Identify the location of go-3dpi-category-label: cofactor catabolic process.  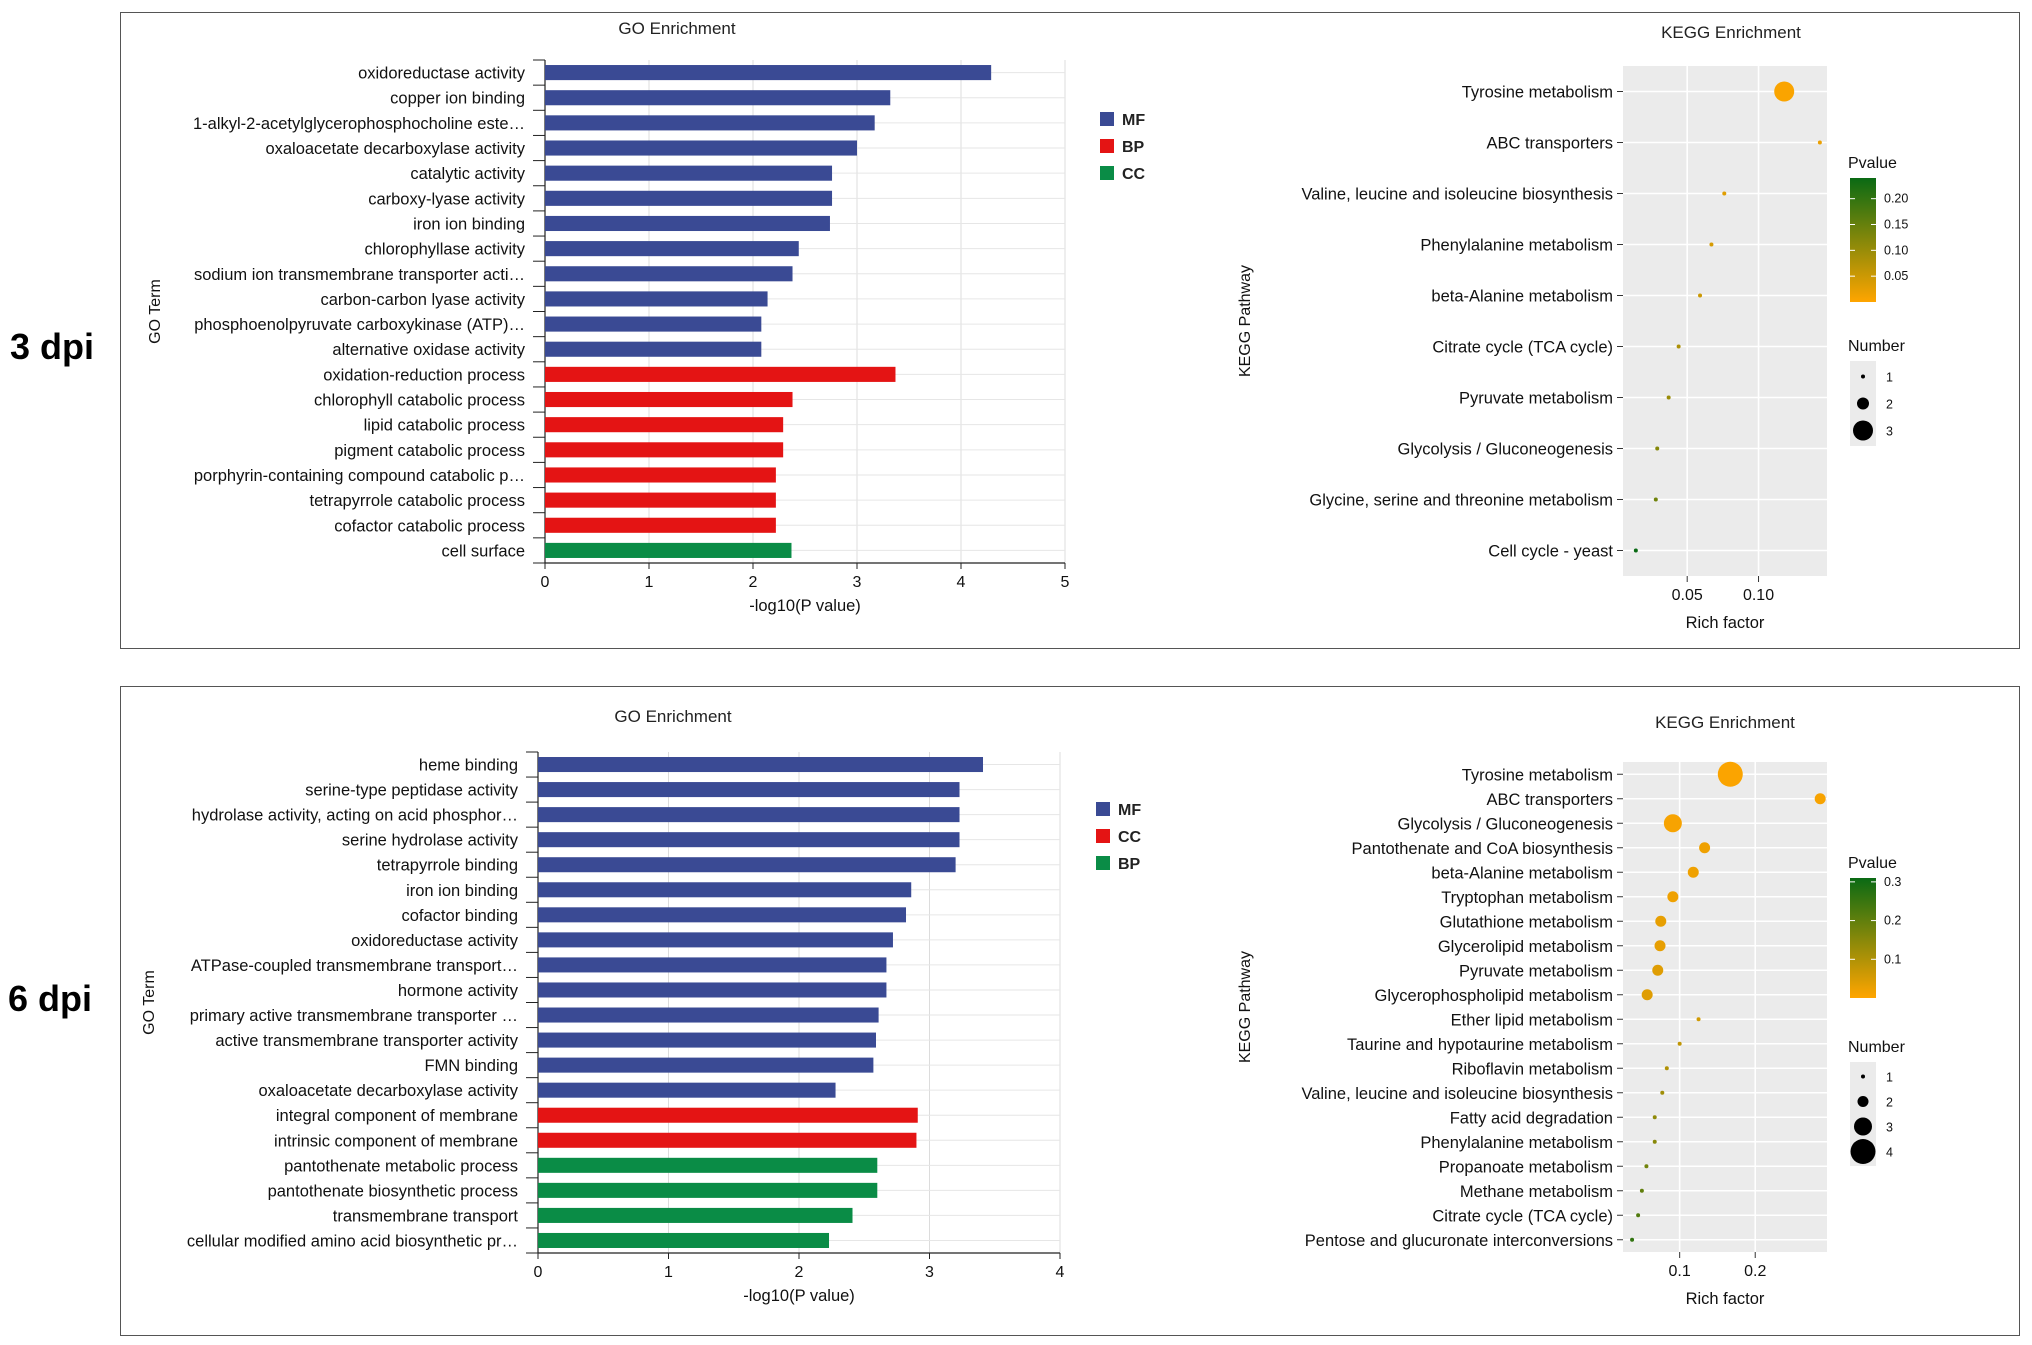
(429, 526).